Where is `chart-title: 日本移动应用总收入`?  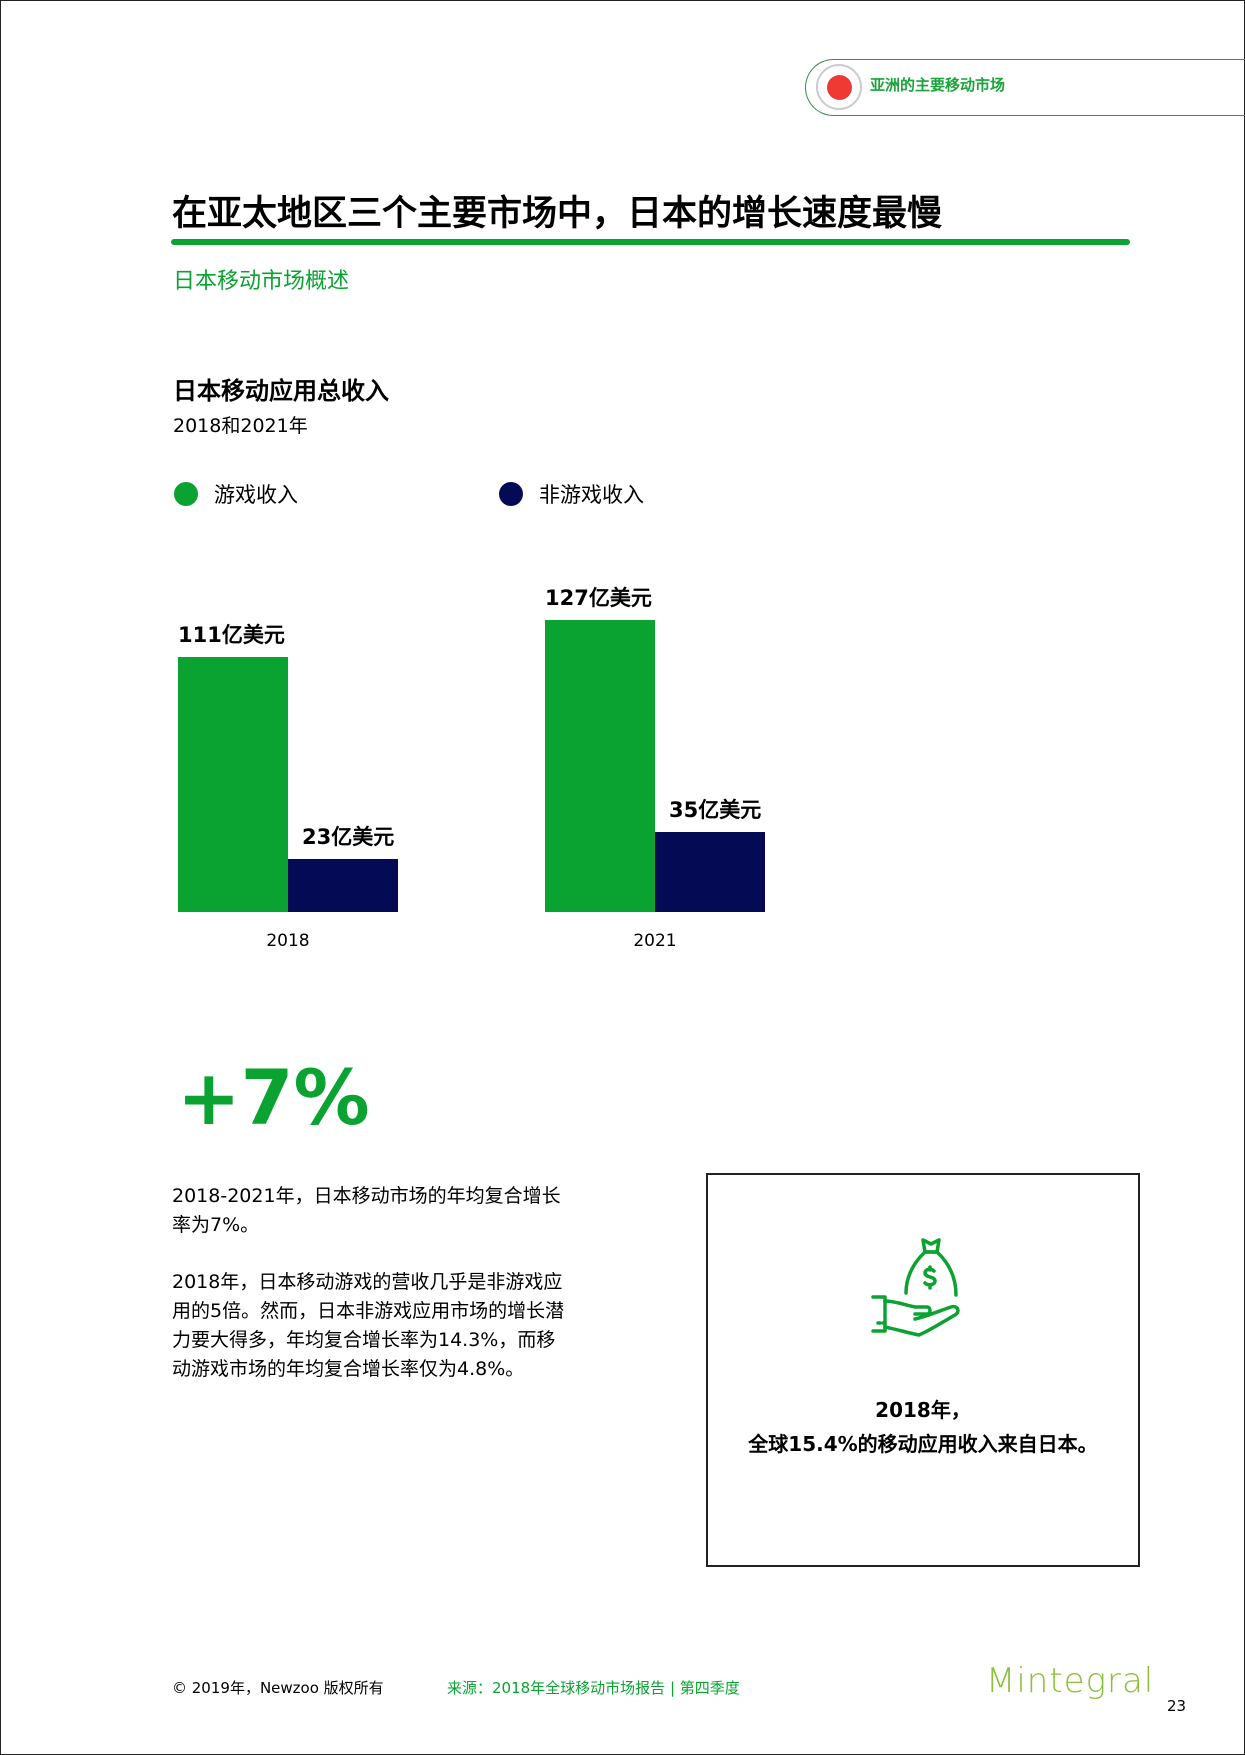
chart-title: 日本移动应用总收入 is located at coordinates (281, 391).